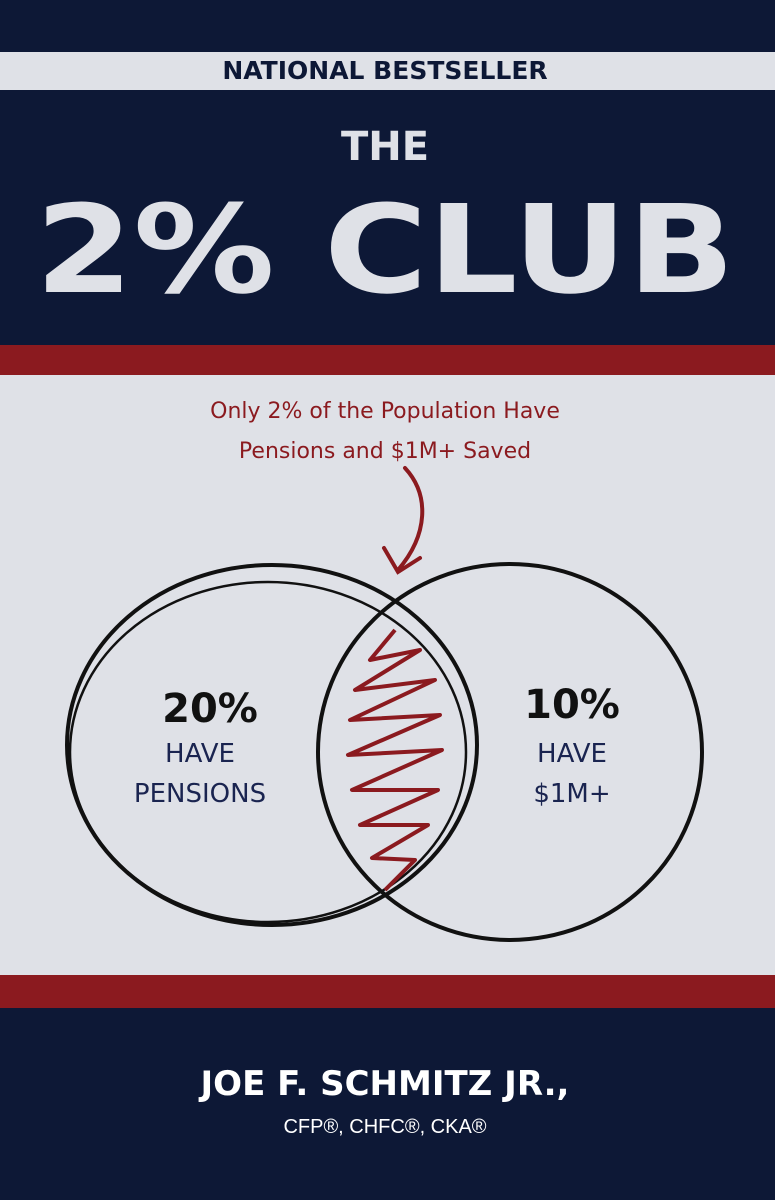 The image size is (775, 1200). What do you see at coordinates (210, 709) in the screenshot?
I see `left-percent: 20%` at bounding box center [210, 709].